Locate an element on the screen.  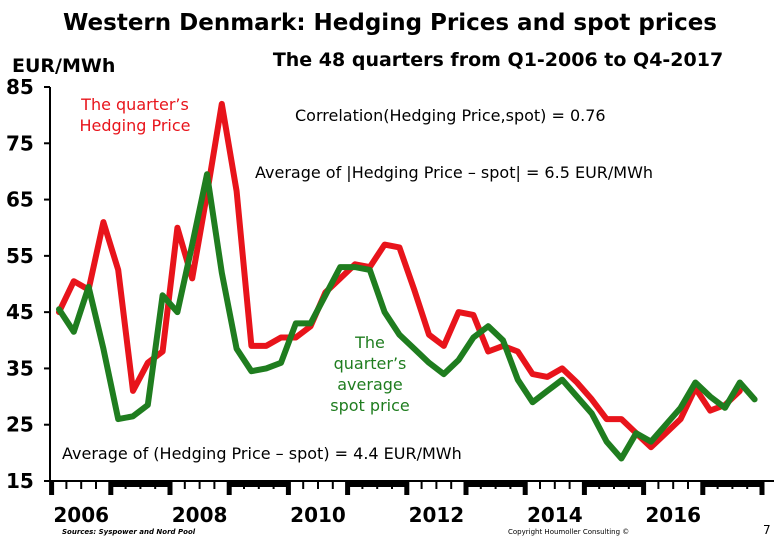
page-number: 7 is located at coordinates (767, 530).